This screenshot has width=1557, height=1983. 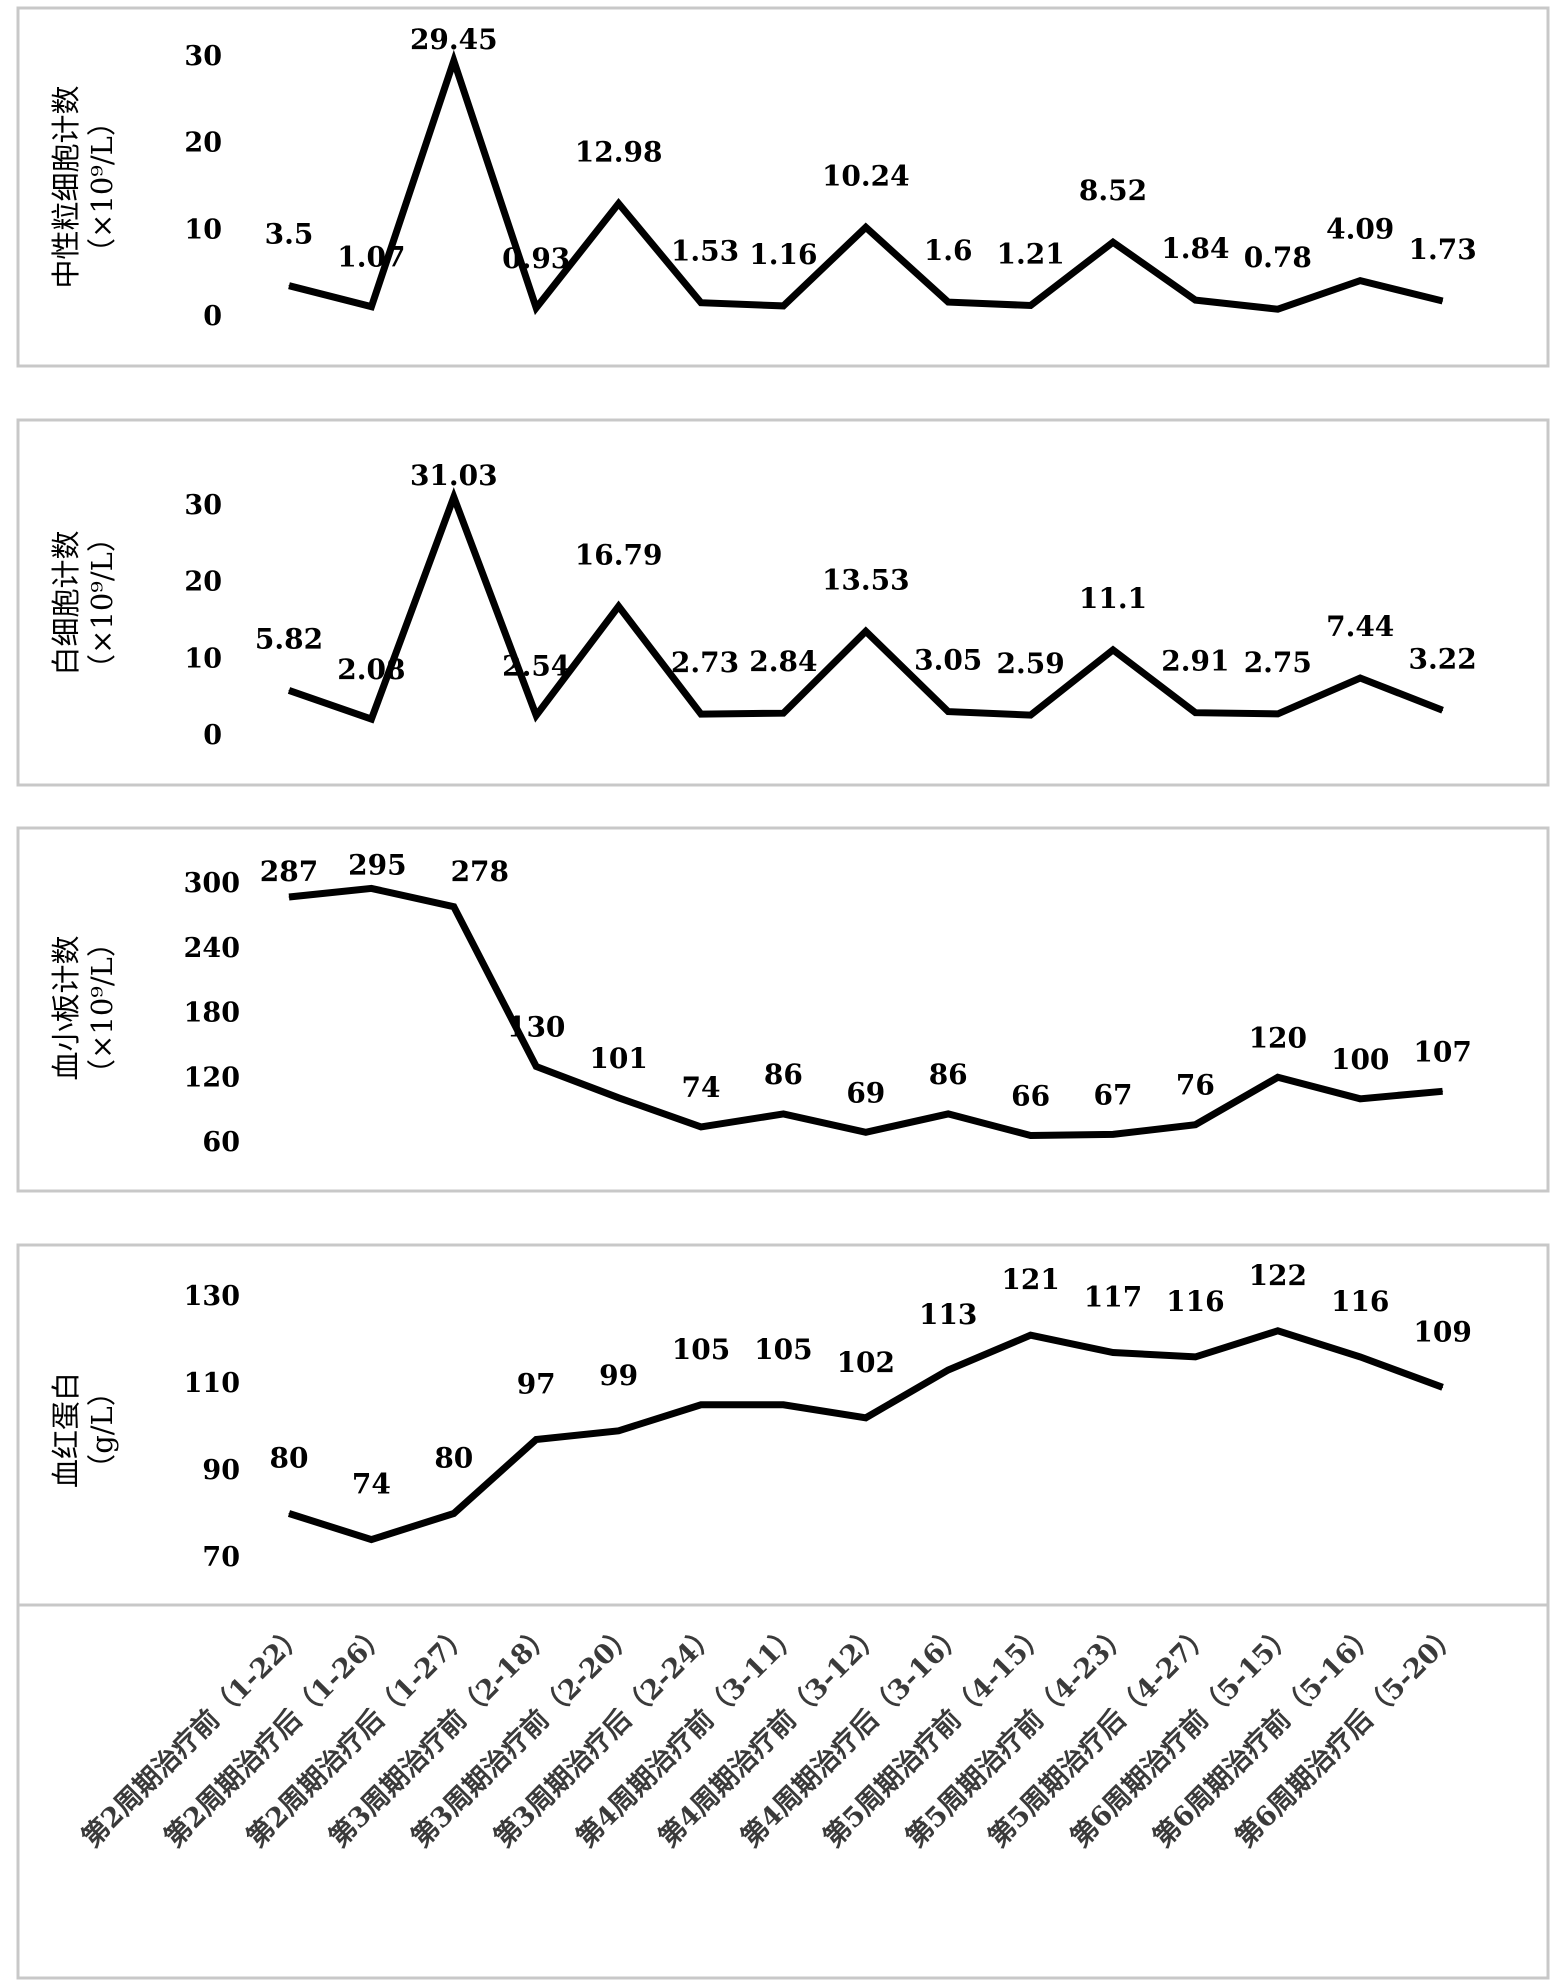 What do you see at coordinates (66, 602) in the screenshot?
I see `y-axis-title-name: 白细胞计数` at bounding box center [66, 602].